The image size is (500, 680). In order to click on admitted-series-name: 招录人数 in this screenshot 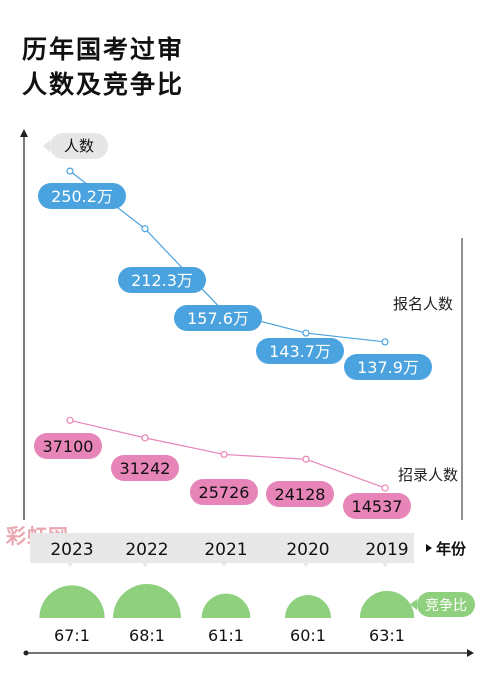, I will do `click(428, 475)`.